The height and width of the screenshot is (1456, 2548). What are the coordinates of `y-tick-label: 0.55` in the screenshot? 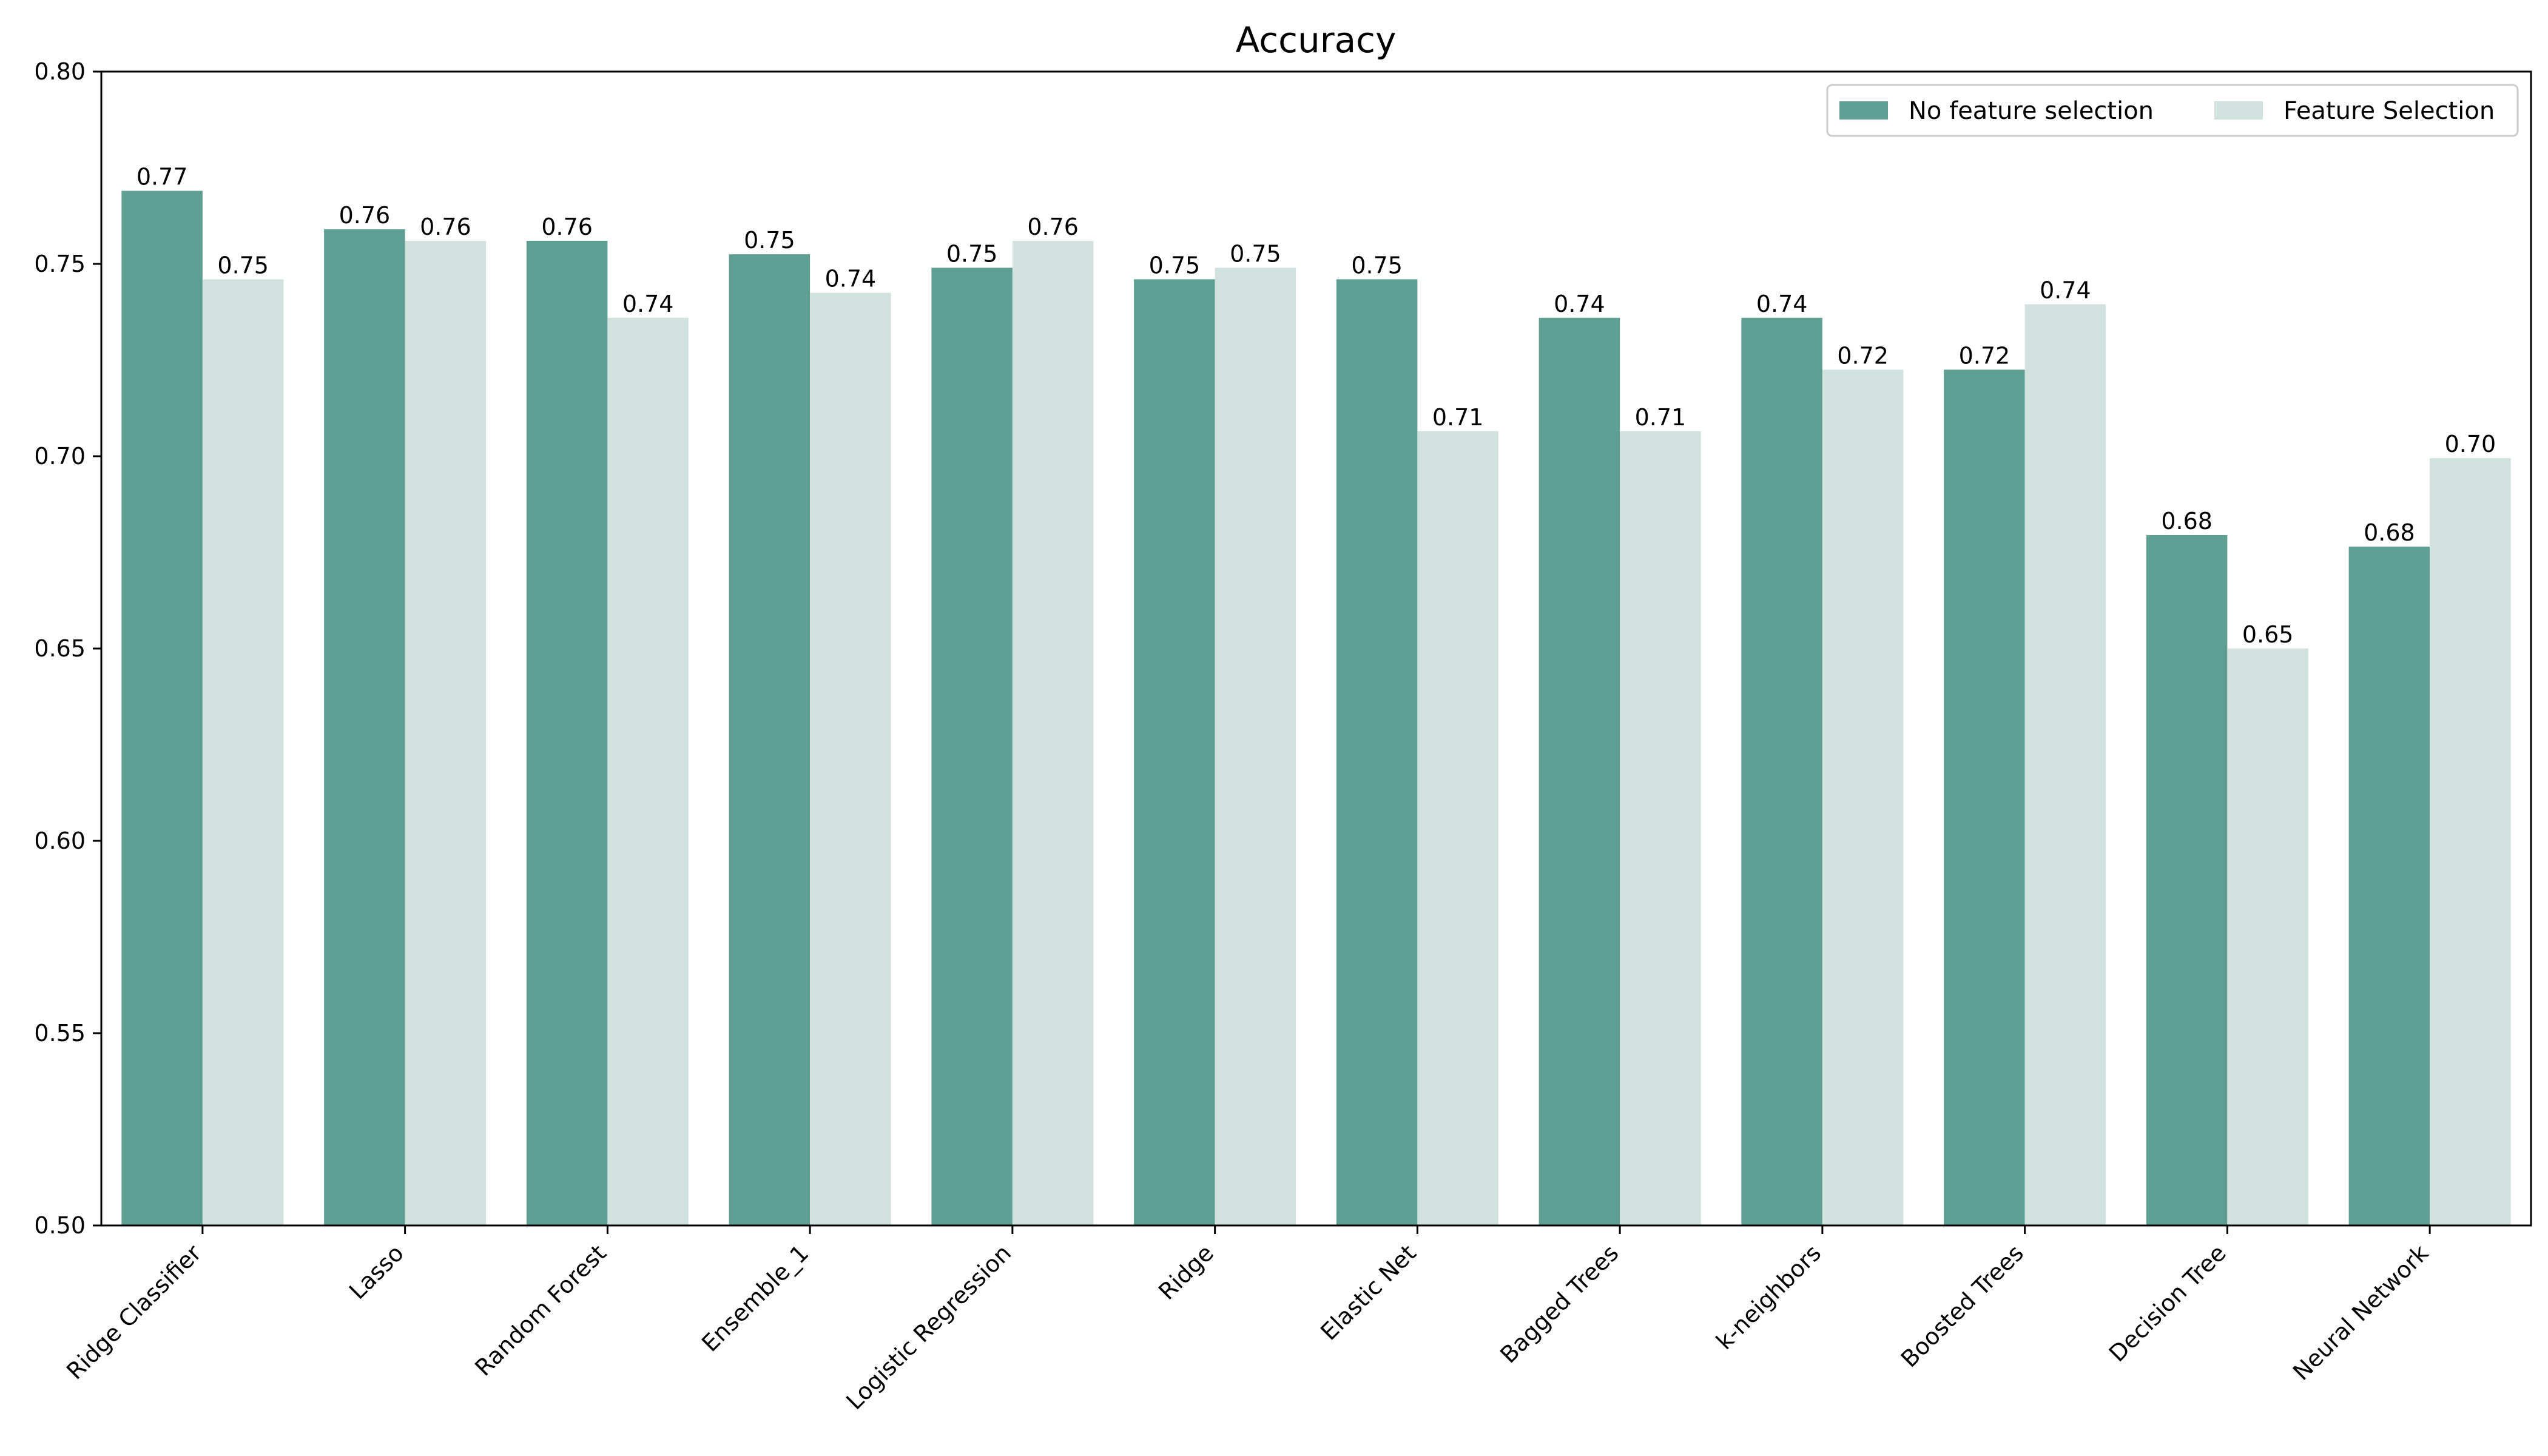 It's located at (60, 1033).